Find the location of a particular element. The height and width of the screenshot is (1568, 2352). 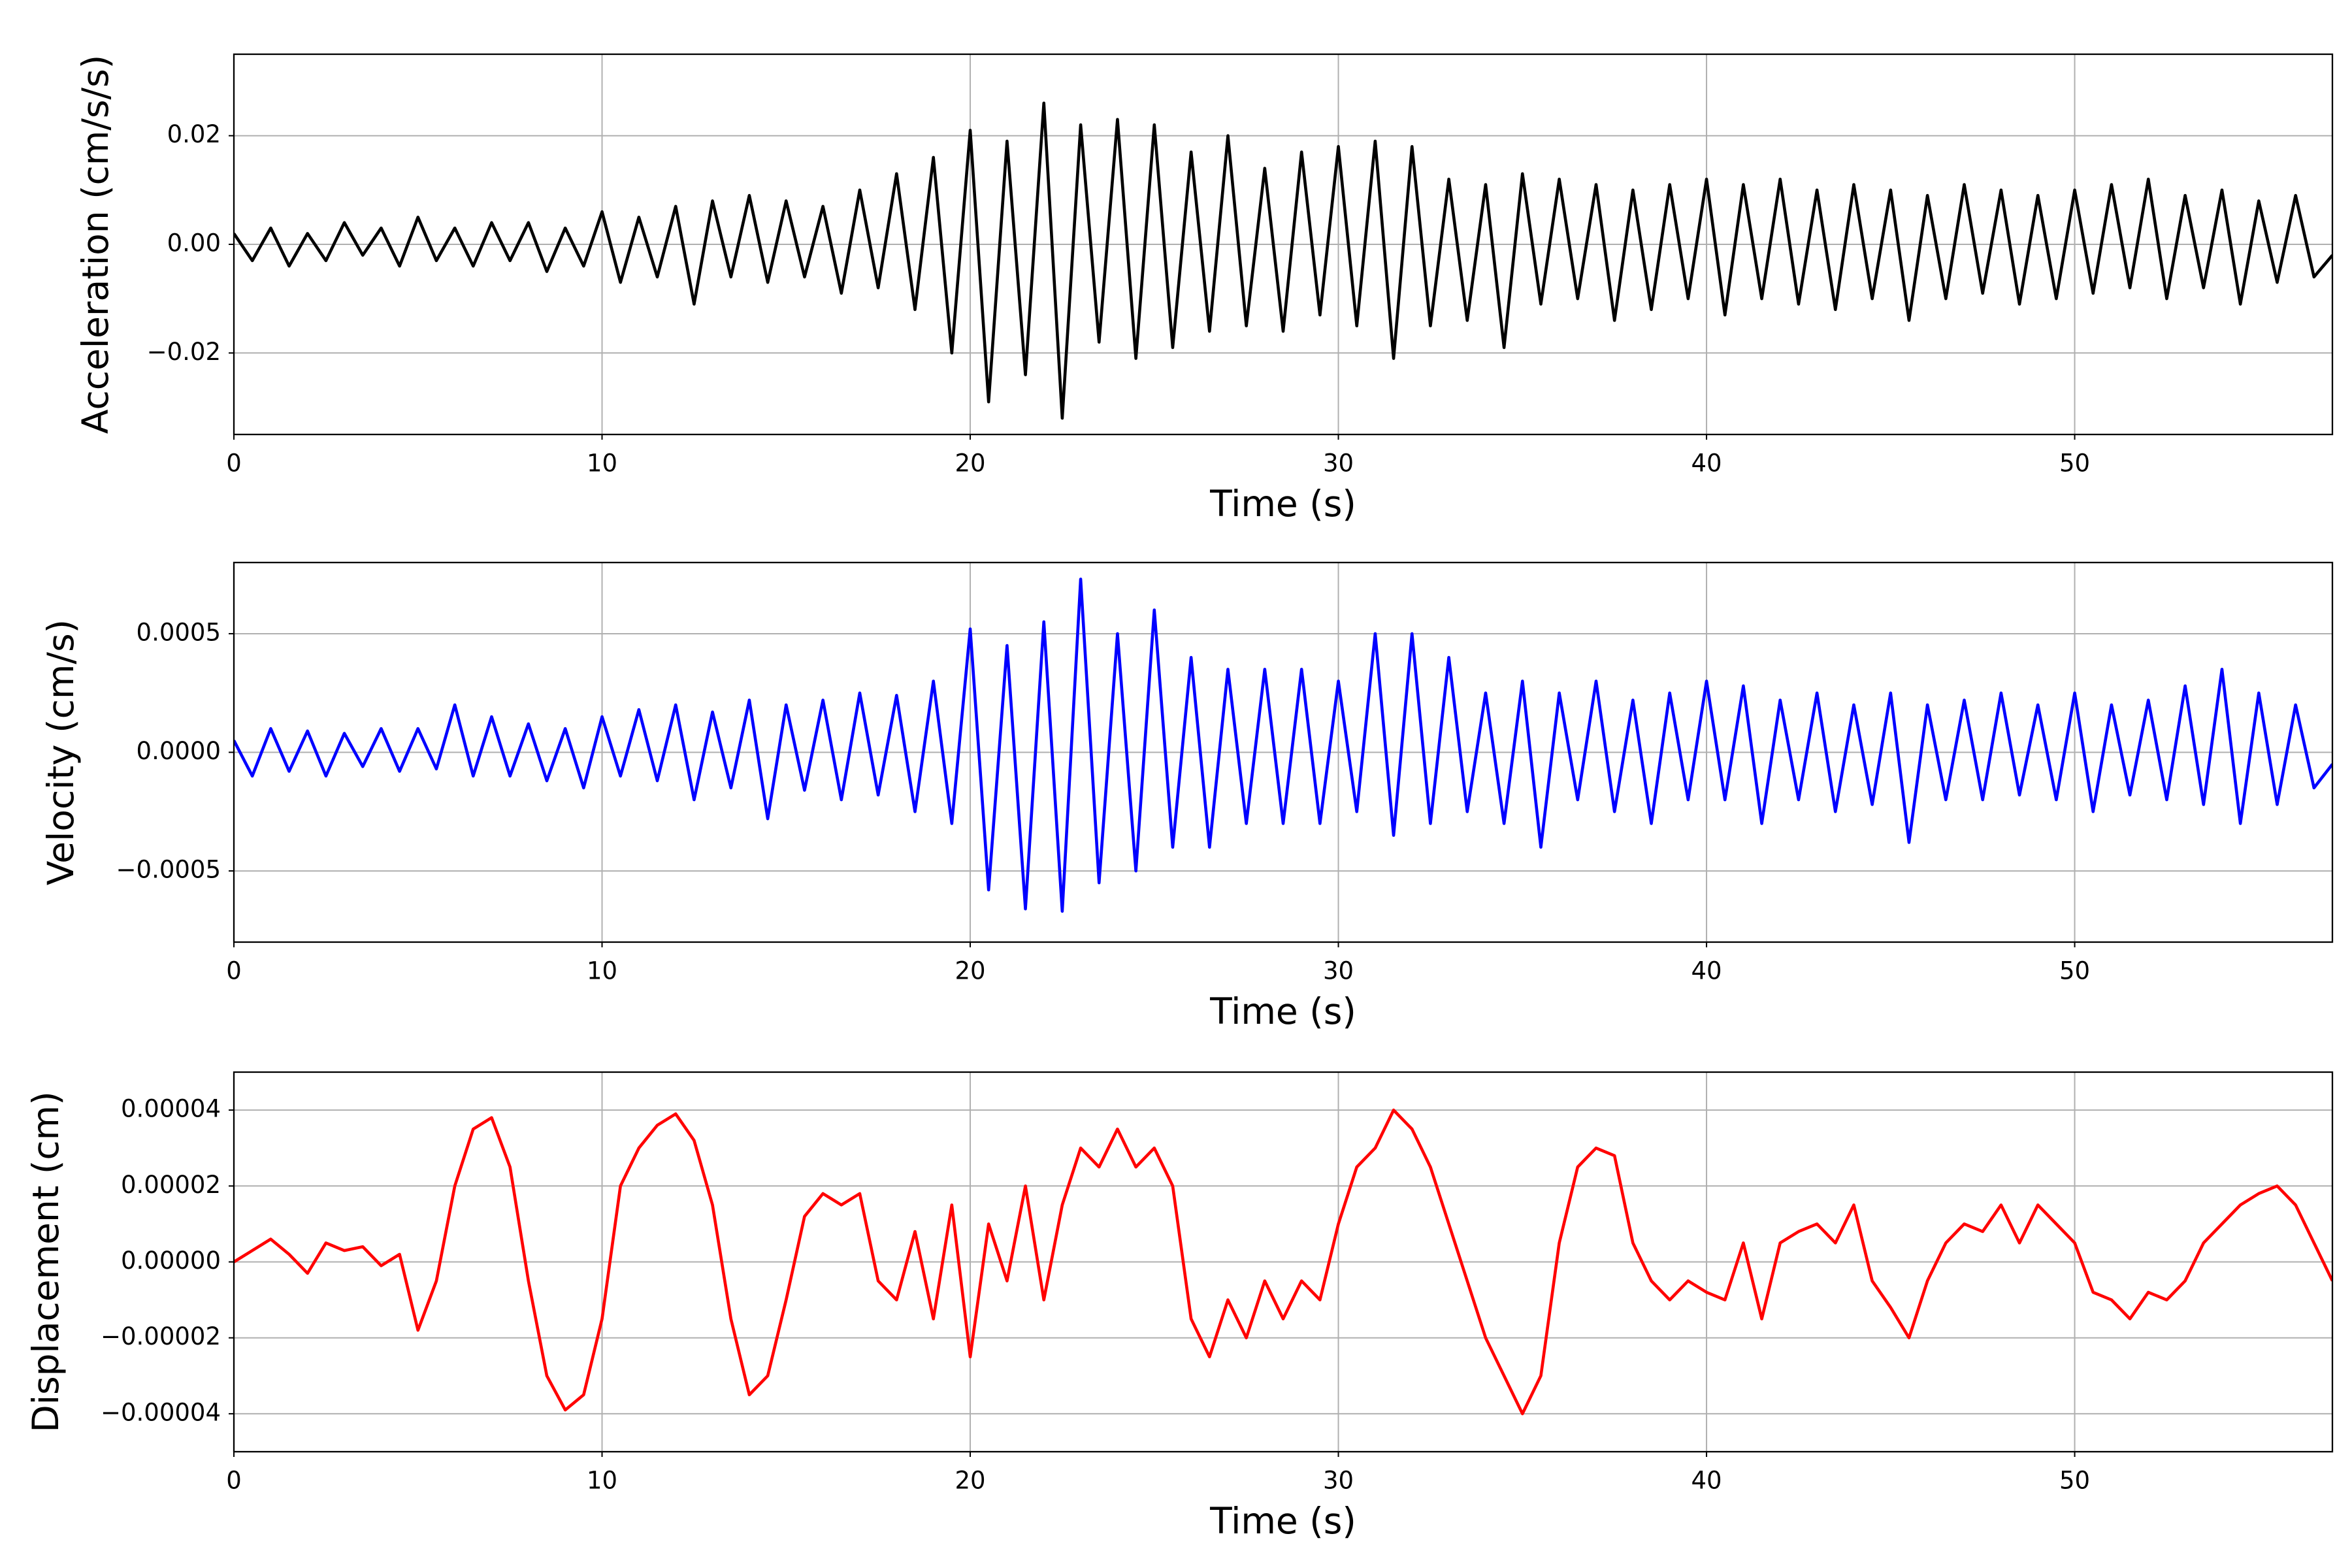

y-tick-label: −0.02 is located at coordinates (184, 352).